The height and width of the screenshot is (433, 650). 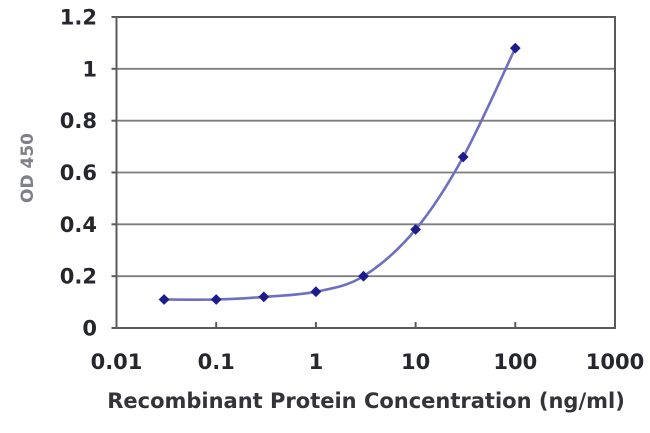 I want to click on x-tick-label: 0.1, so click(x=216, y=362).